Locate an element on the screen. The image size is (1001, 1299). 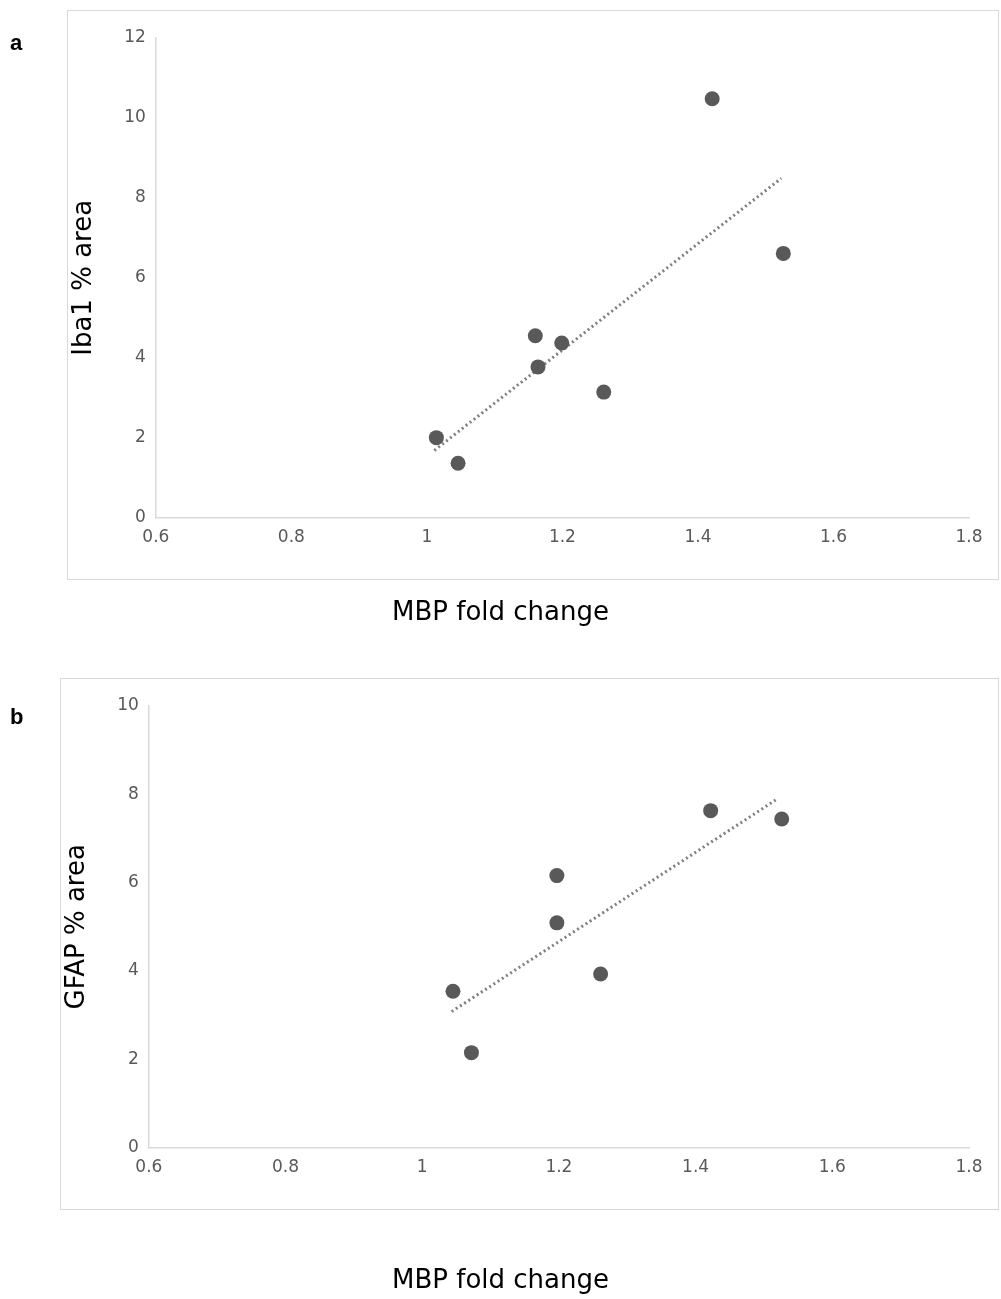
y-axis-title: GFAP % area is located at coordinates (75, 927).